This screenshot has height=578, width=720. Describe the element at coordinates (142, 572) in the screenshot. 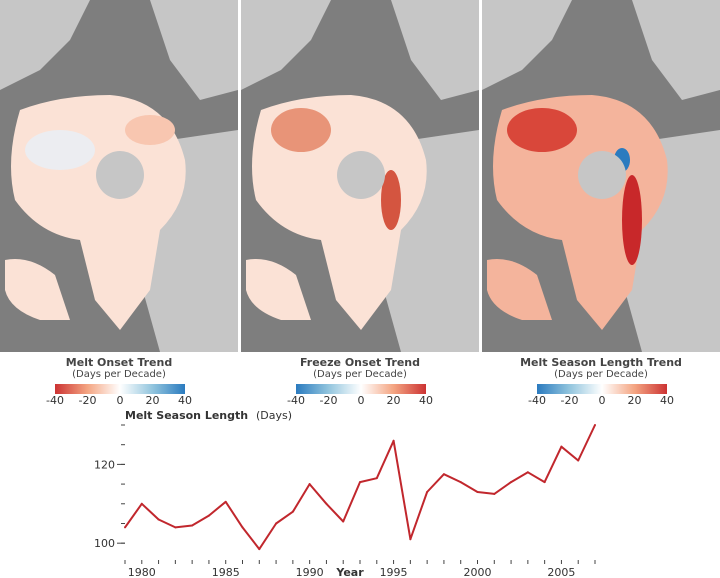

I see `x-tick-label: 1980` at that location.